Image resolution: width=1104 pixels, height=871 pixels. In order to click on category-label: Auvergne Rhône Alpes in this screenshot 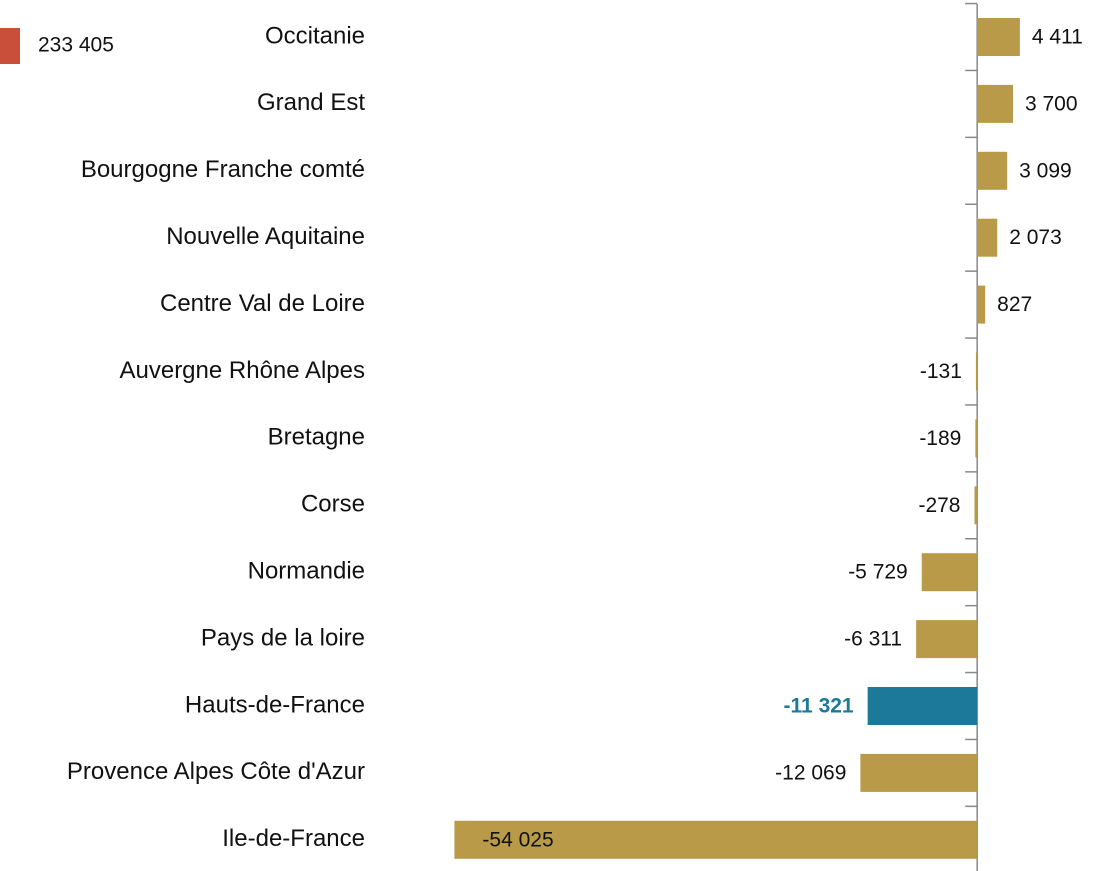, I will do `click(242, 370)`.